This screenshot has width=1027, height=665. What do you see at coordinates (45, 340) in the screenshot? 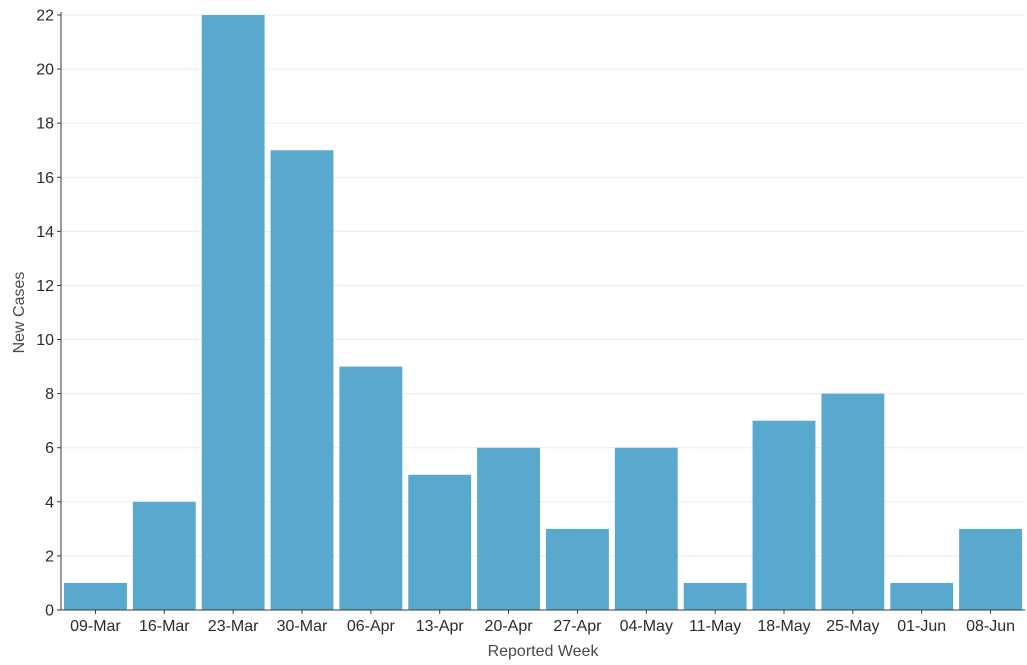
I see `y-tick-label: 10` at bounding box center [45, 340].